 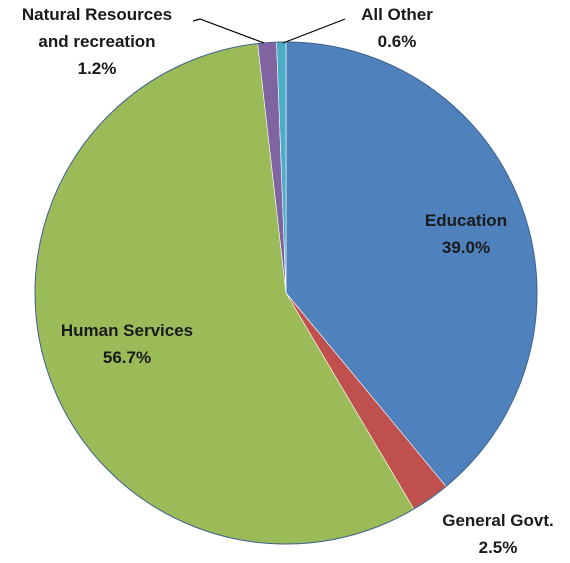 What do you see at coordinates (127, 344) in the screenshot?
I see `data-label-human-services: Human Services 56.7%` at bounding box center [127, 344].